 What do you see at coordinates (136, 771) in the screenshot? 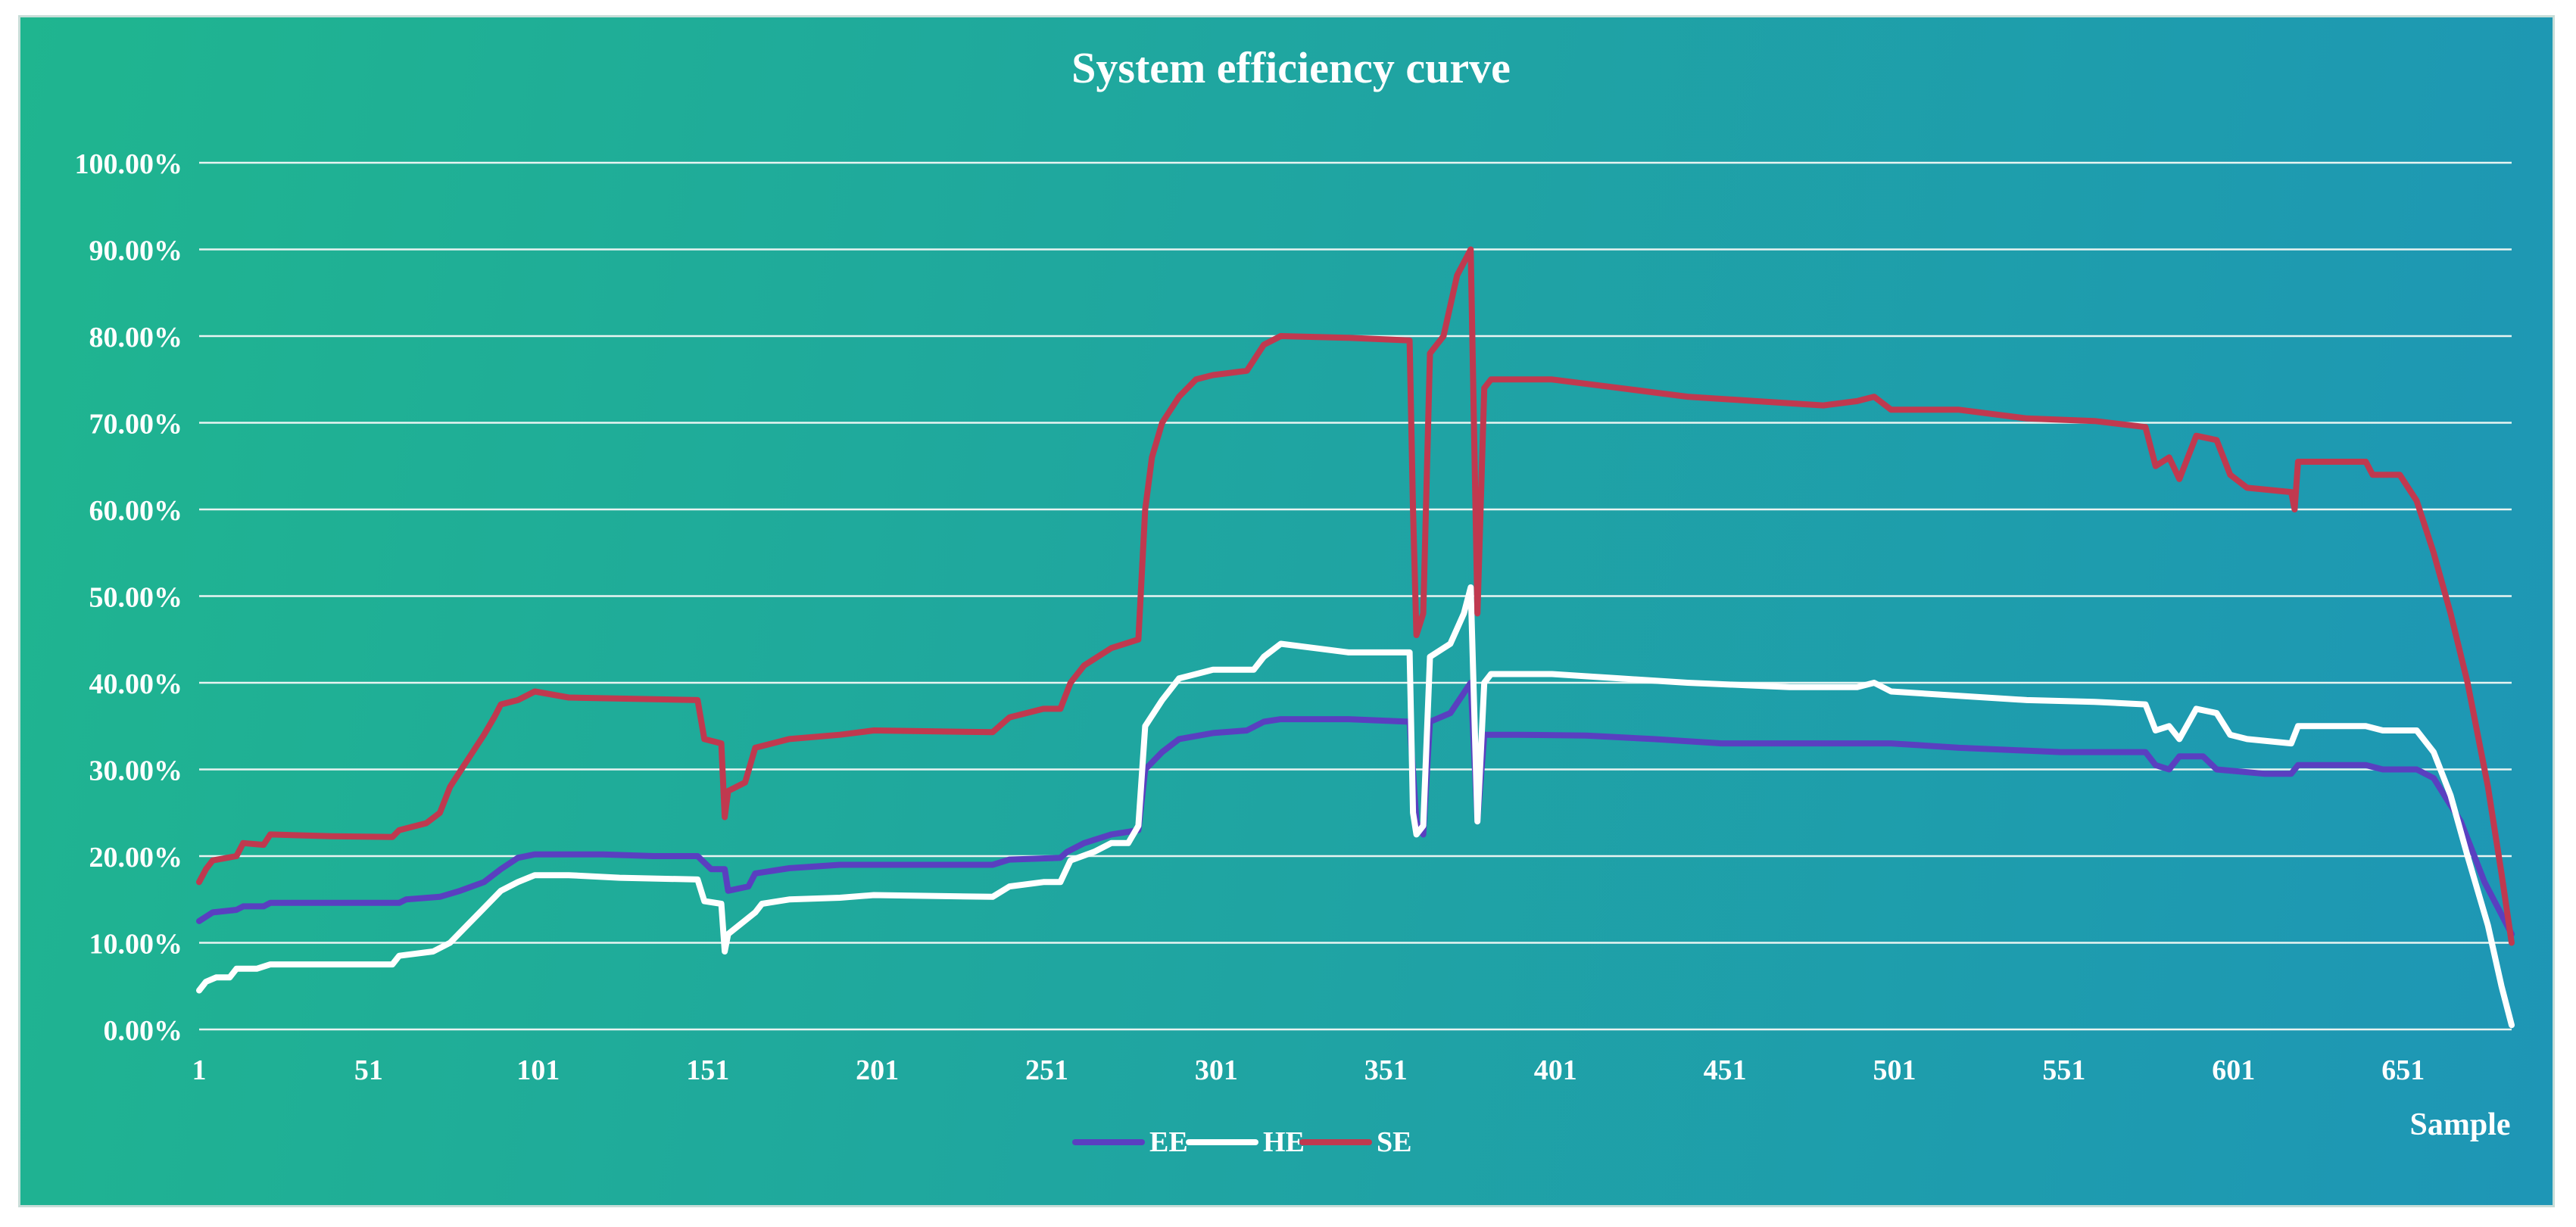
I see `y-tick-label: 30.00%` at bounding box center [136, 771].